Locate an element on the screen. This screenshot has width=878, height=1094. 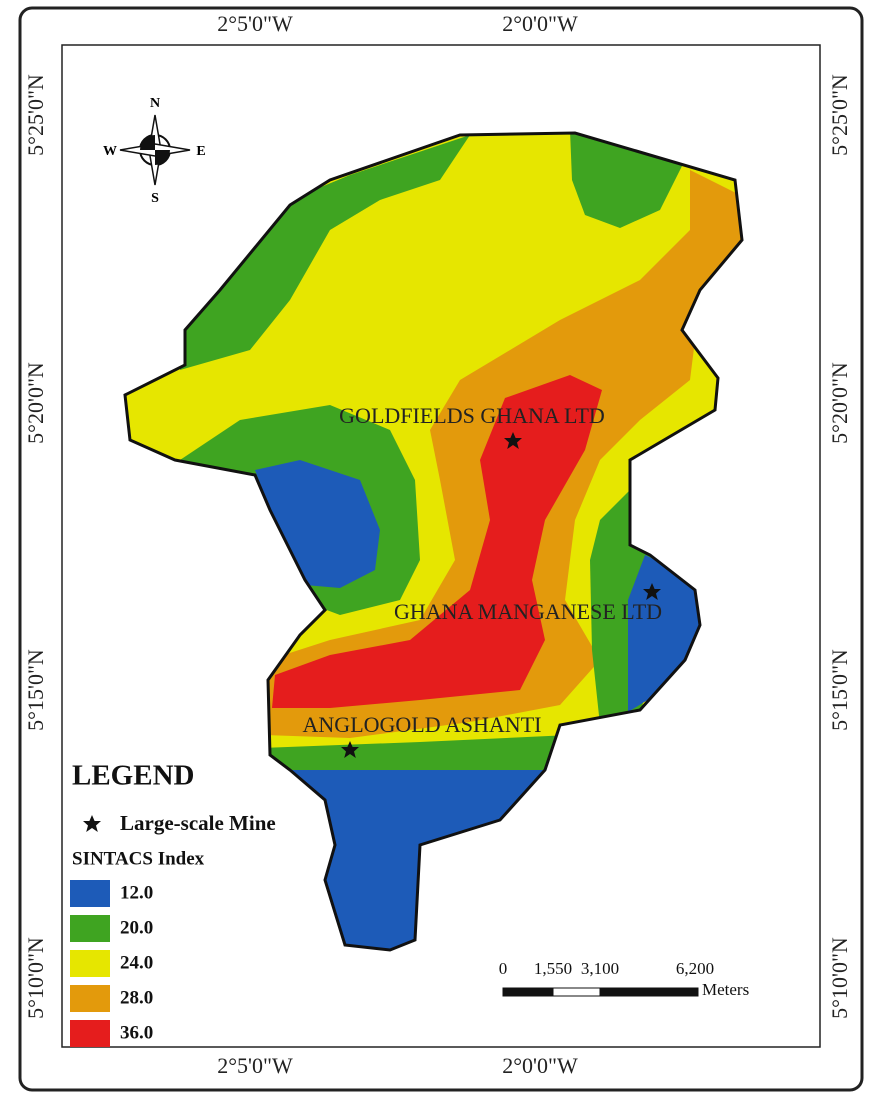
legend-class-label: 36.0 is located at coordinates (136, 1032).